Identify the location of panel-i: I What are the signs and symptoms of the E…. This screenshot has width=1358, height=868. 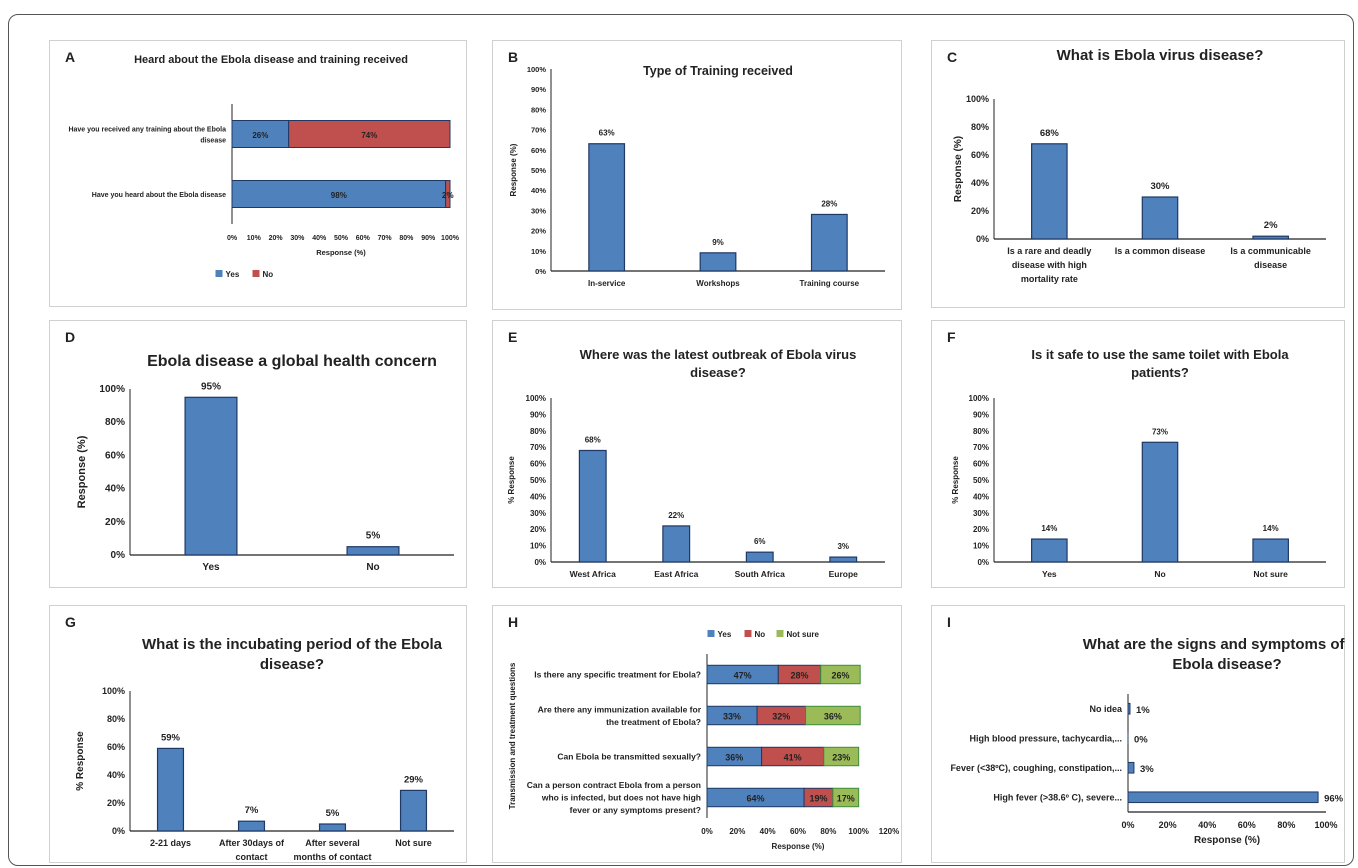
(1138, 734).